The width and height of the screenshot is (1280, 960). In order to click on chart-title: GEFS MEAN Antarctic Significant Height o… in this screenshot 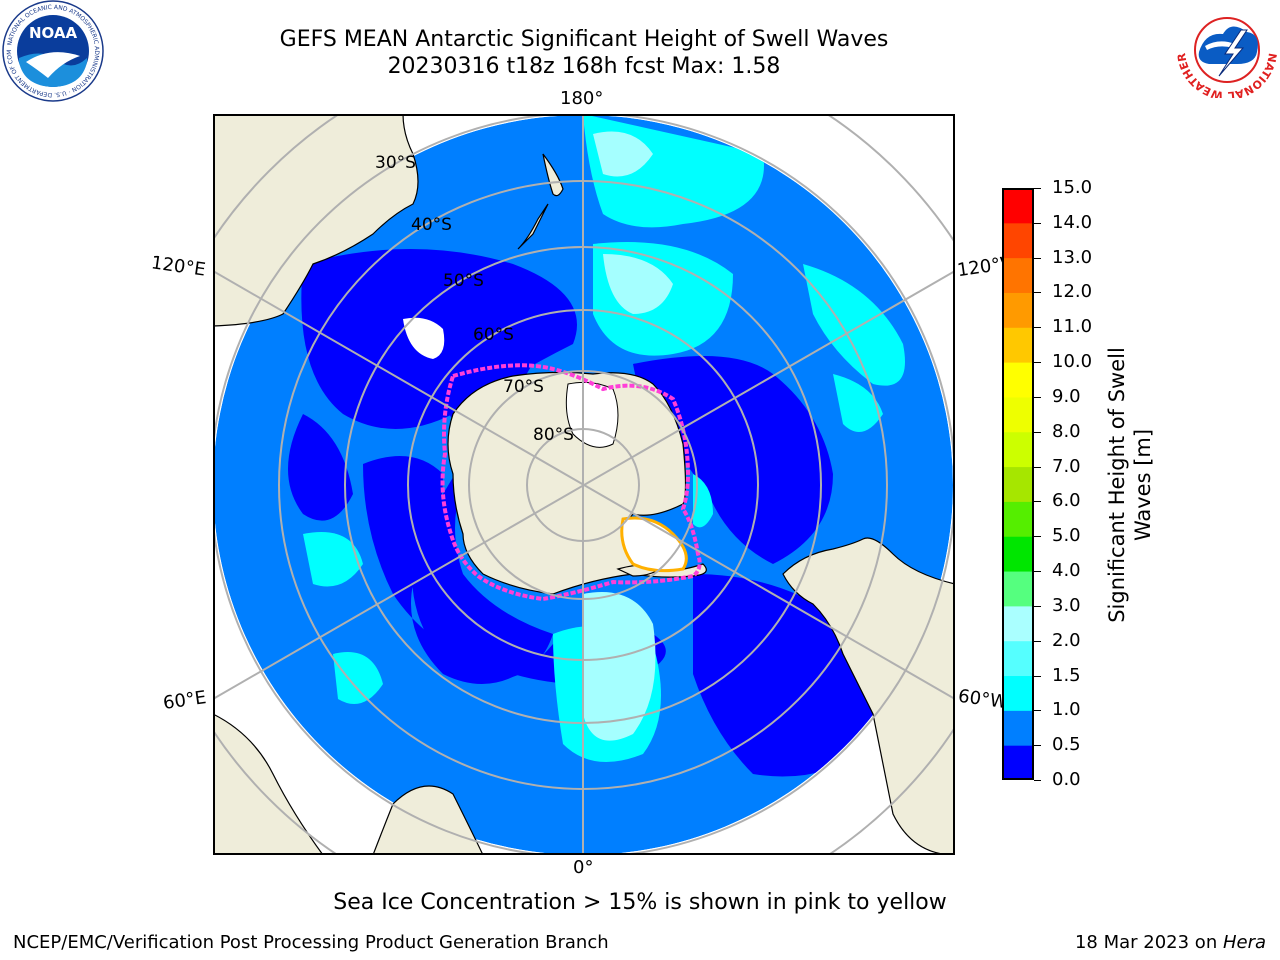, I will do `click(584, 39)`.